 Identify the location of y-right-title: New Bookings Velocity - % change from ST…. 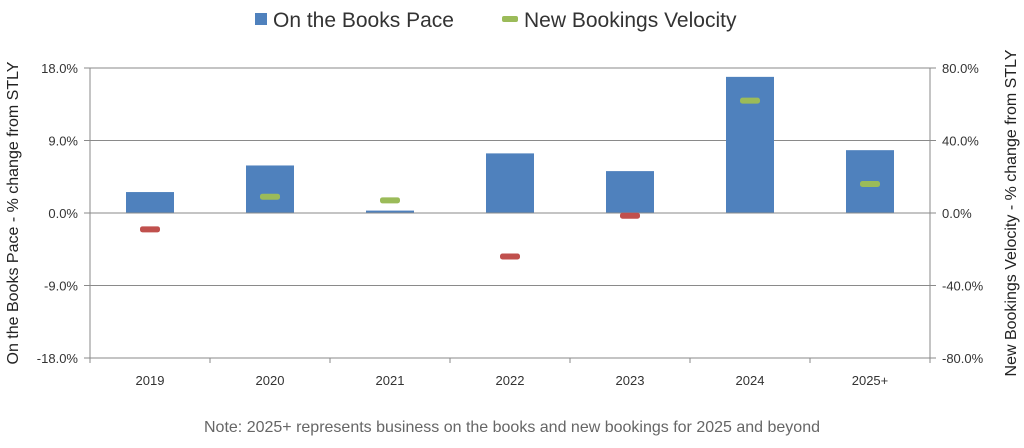
(1011, 212).